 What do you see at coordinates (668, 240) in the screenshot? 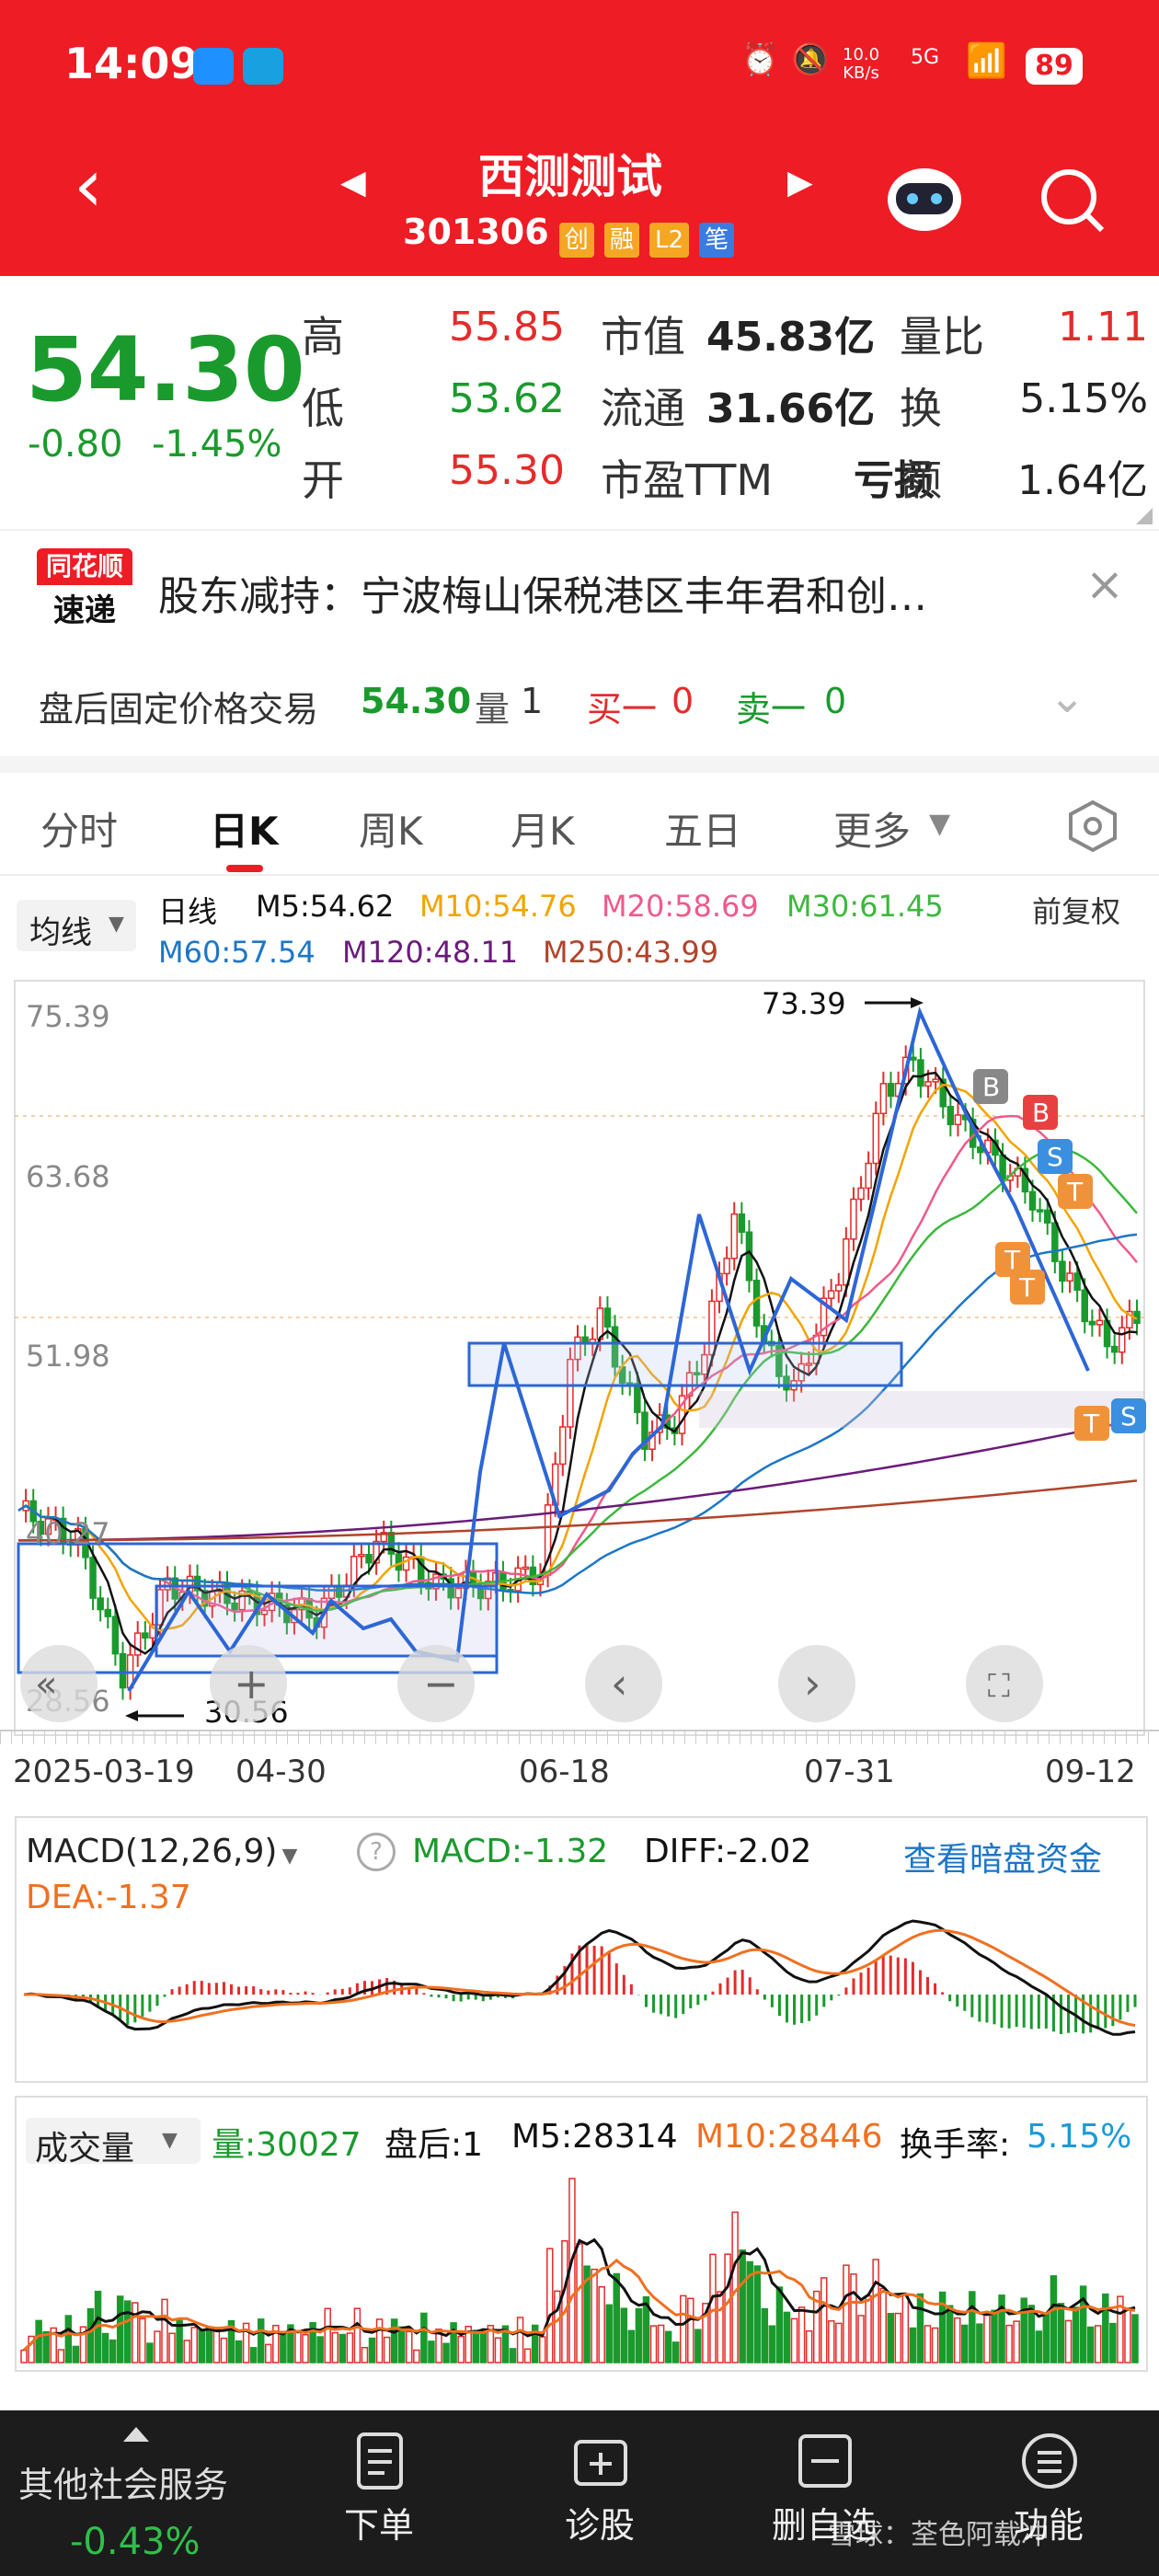
I see `badge-l2: L2` at bounding box center [668, 240].